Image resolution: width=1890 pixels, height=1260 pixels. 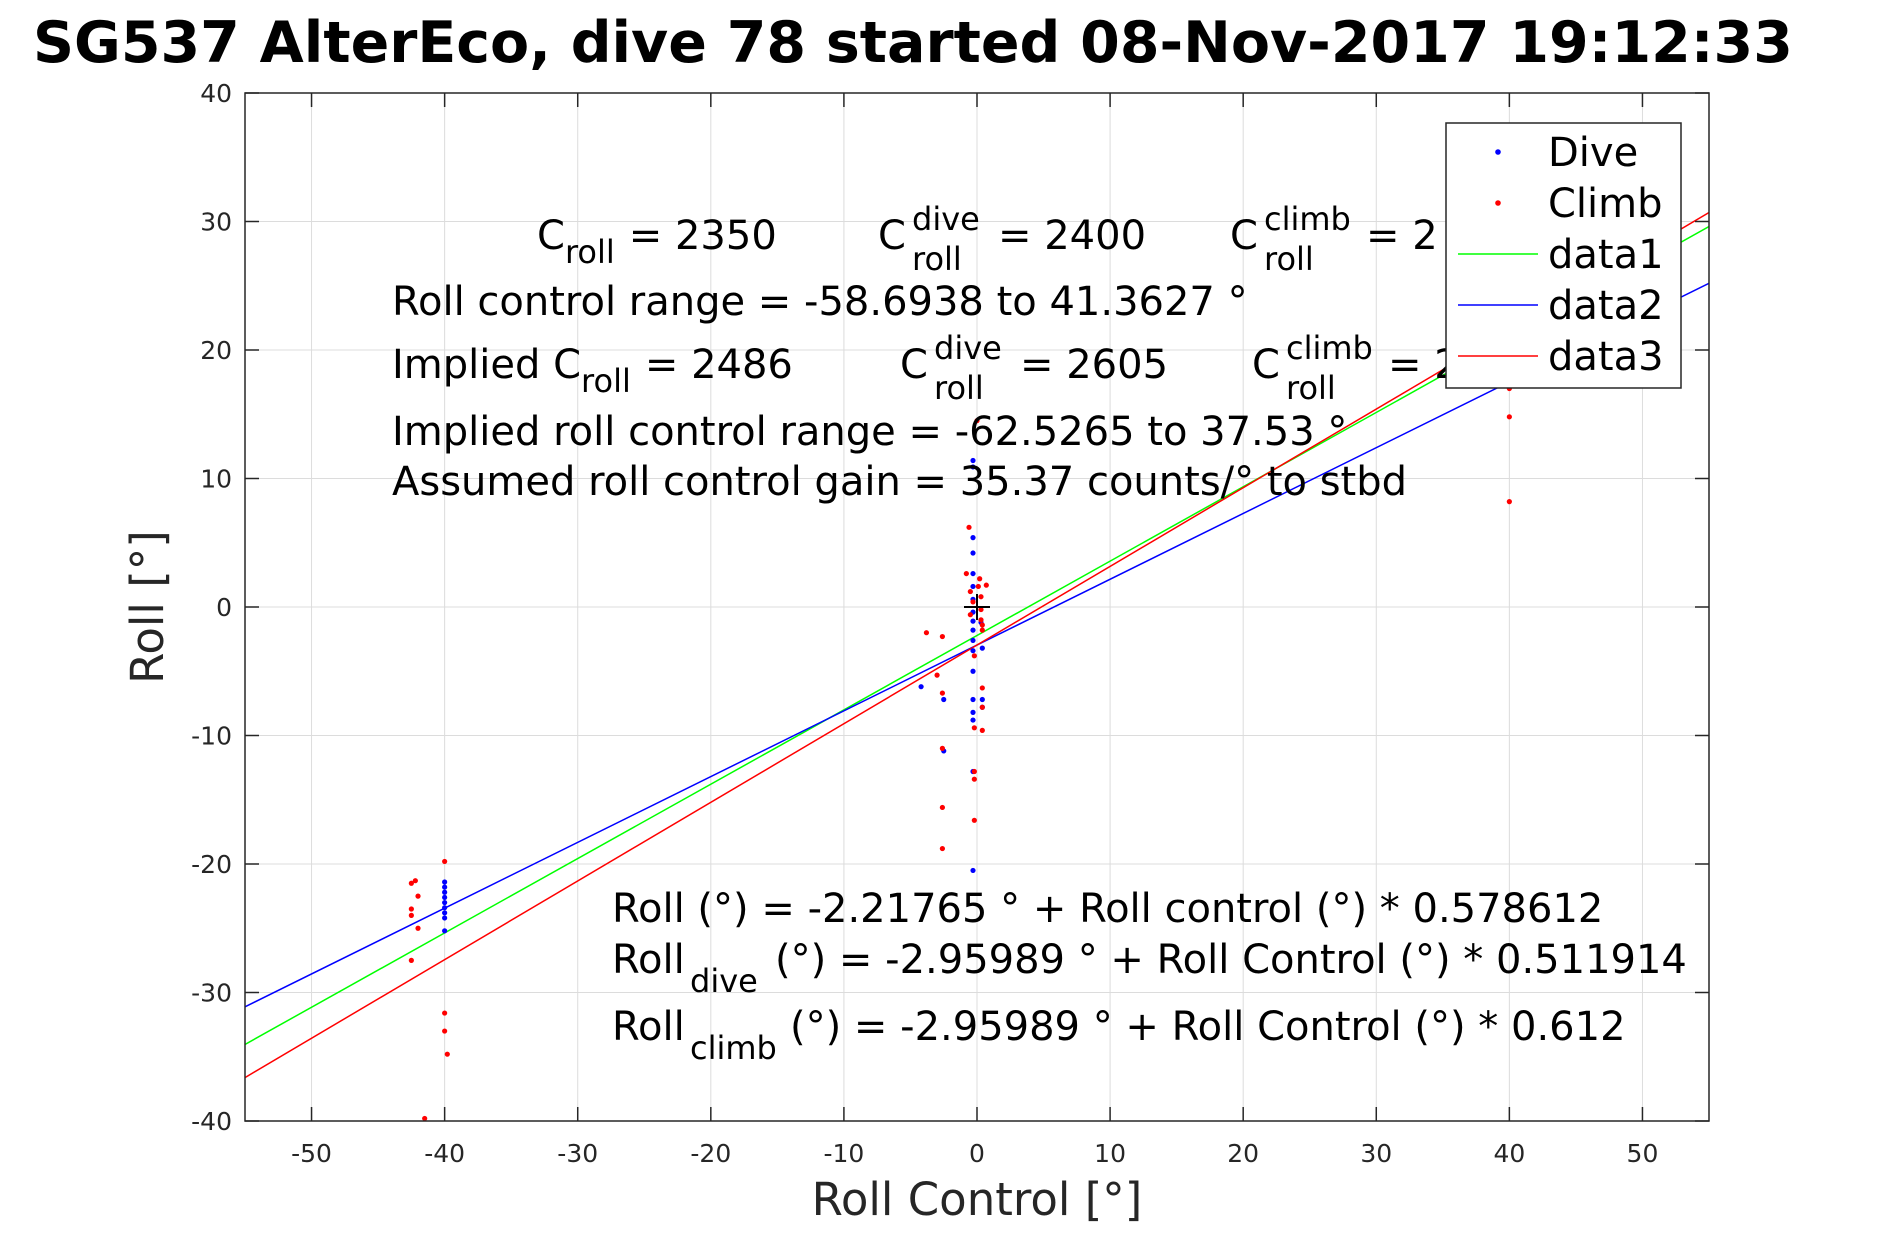 I want to click on legend-item-climb: Climb, so click(x=1579, y=204).